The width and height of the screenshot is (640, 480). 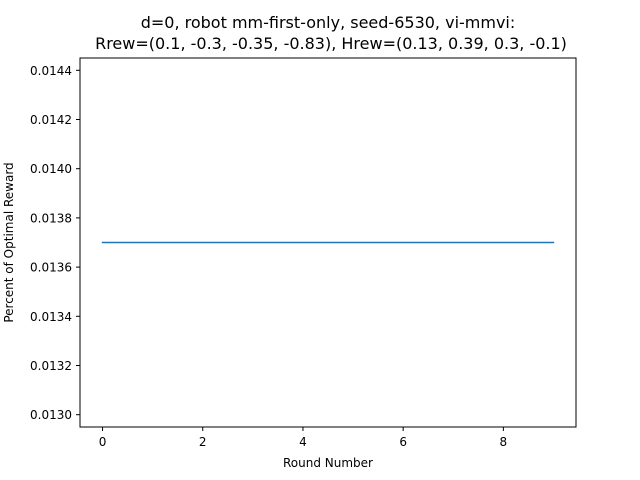 I want to click on y-axis-label: Percent of Optimal Reward, so click(x=9, y=242).